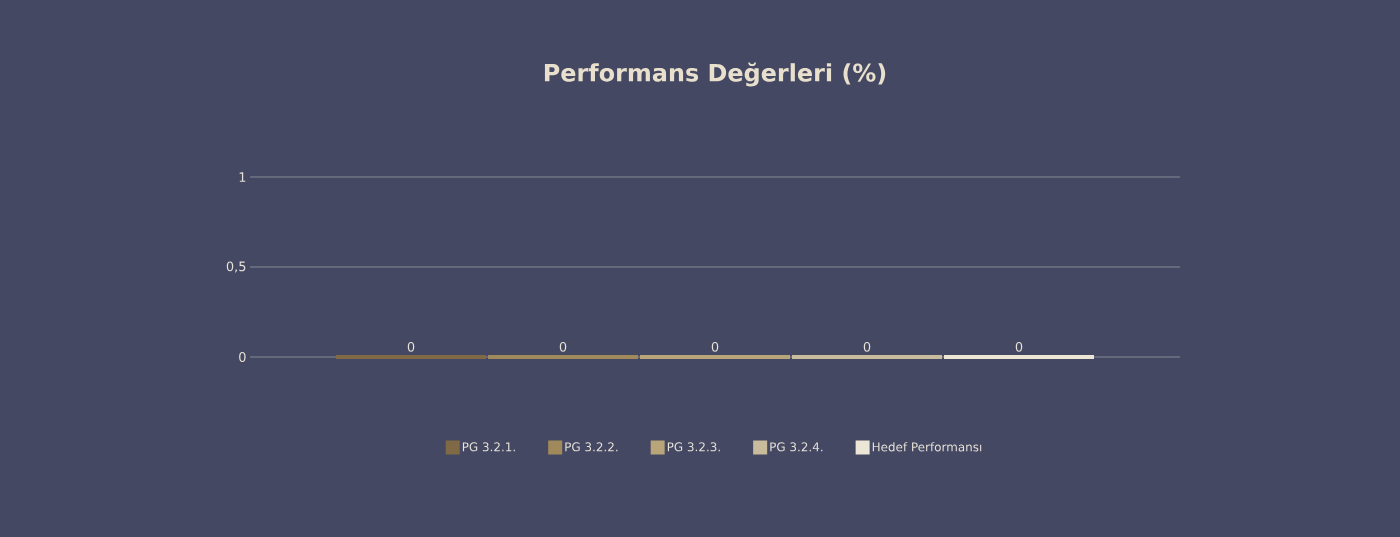  I want to click on legend-label: PG 3.2.4., so click(796, 447).